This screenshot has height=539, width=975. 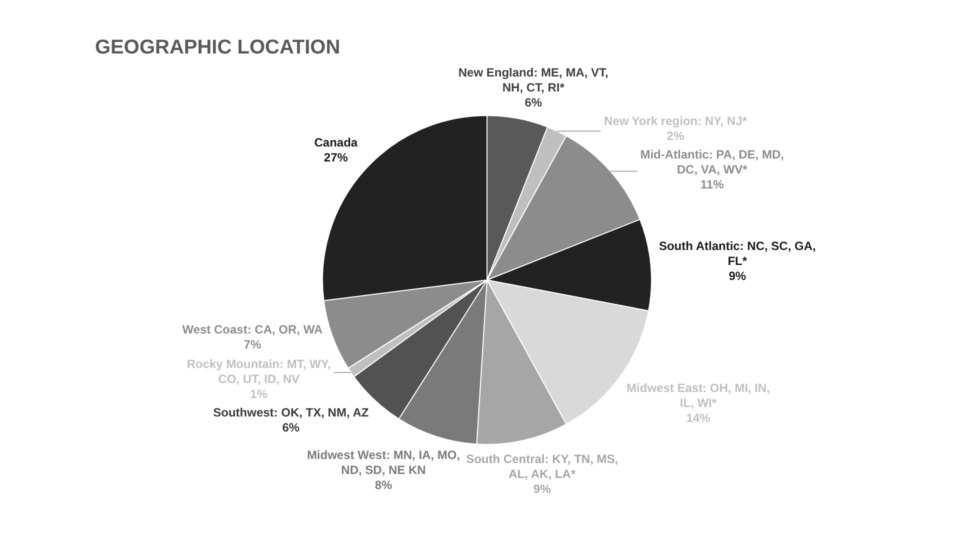 I want to click on slice-label: West Coast: CA, OR, WA, so click(x=252, y=329).